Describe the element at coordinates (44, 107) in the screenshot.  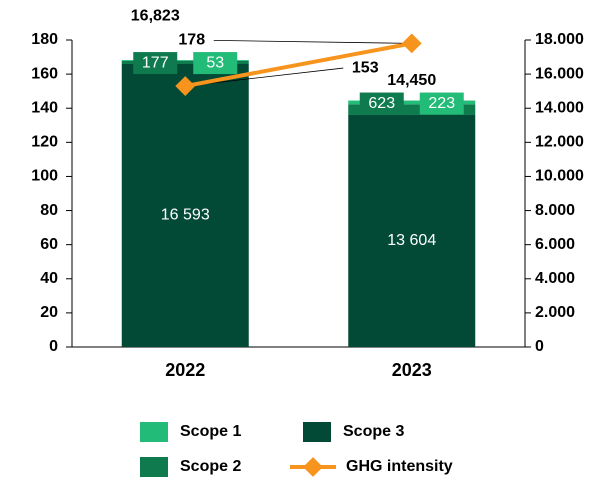
I see `y-tick-label: 140` at that location.